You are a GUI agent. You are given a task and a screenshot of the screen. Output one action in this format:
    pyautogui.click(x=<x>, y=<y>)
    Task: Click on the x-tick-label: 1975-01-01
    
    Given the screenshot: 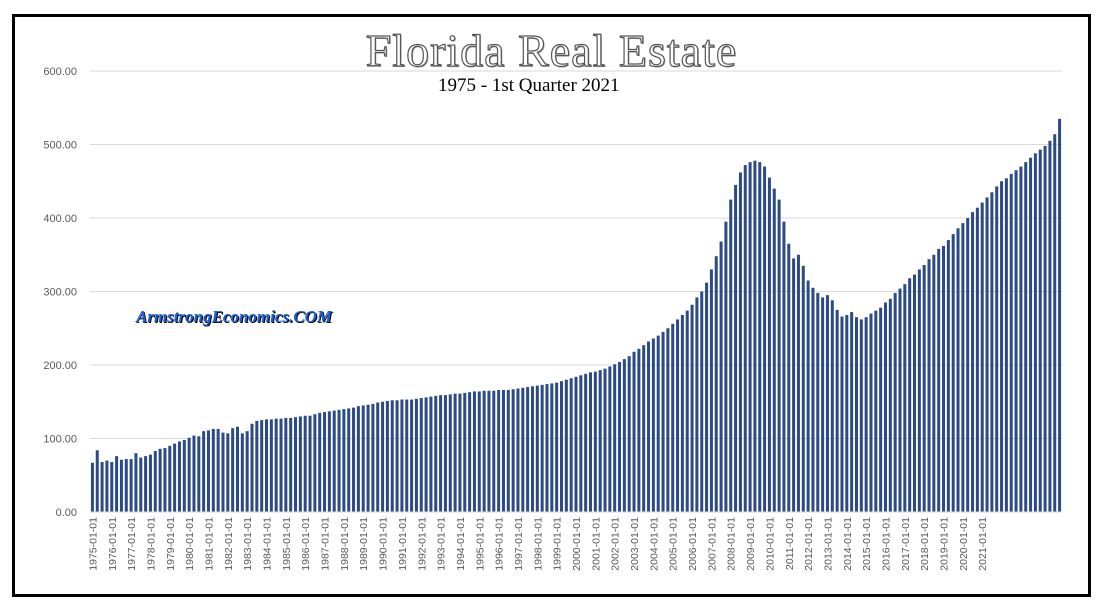 What is the action you would take?
    pyautogui.click(x=93, y=544)
    